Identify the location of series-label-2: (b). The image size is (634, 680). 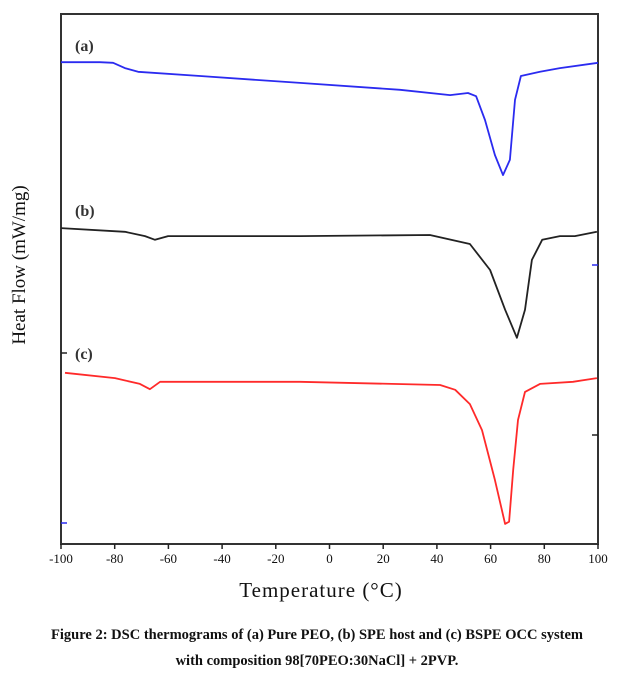
(85, 211).